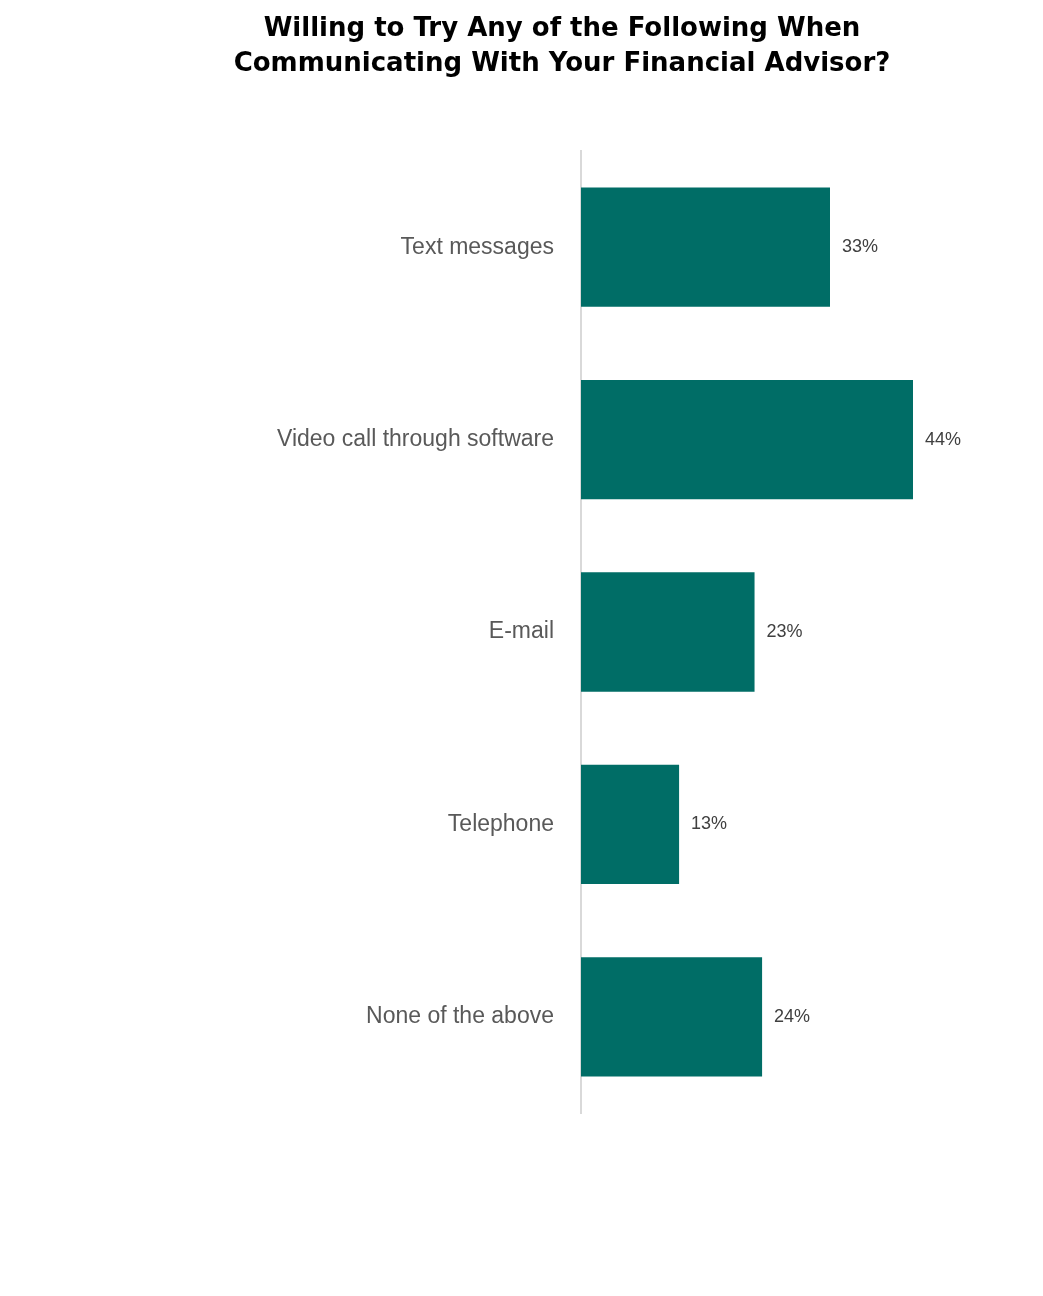 The image size is (1043, 1296). Describe the element at coordinates (500, 822) in the screenshot. I see `y-tick-label: Telephone` at that location.